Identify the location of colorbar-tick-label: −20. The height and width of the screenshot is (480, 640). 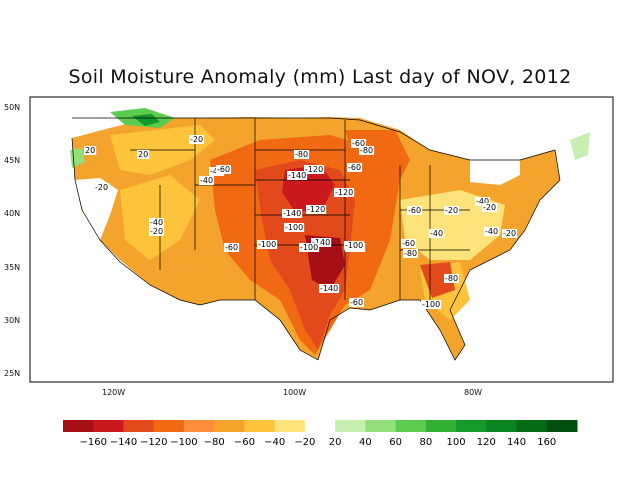
(304, 442).